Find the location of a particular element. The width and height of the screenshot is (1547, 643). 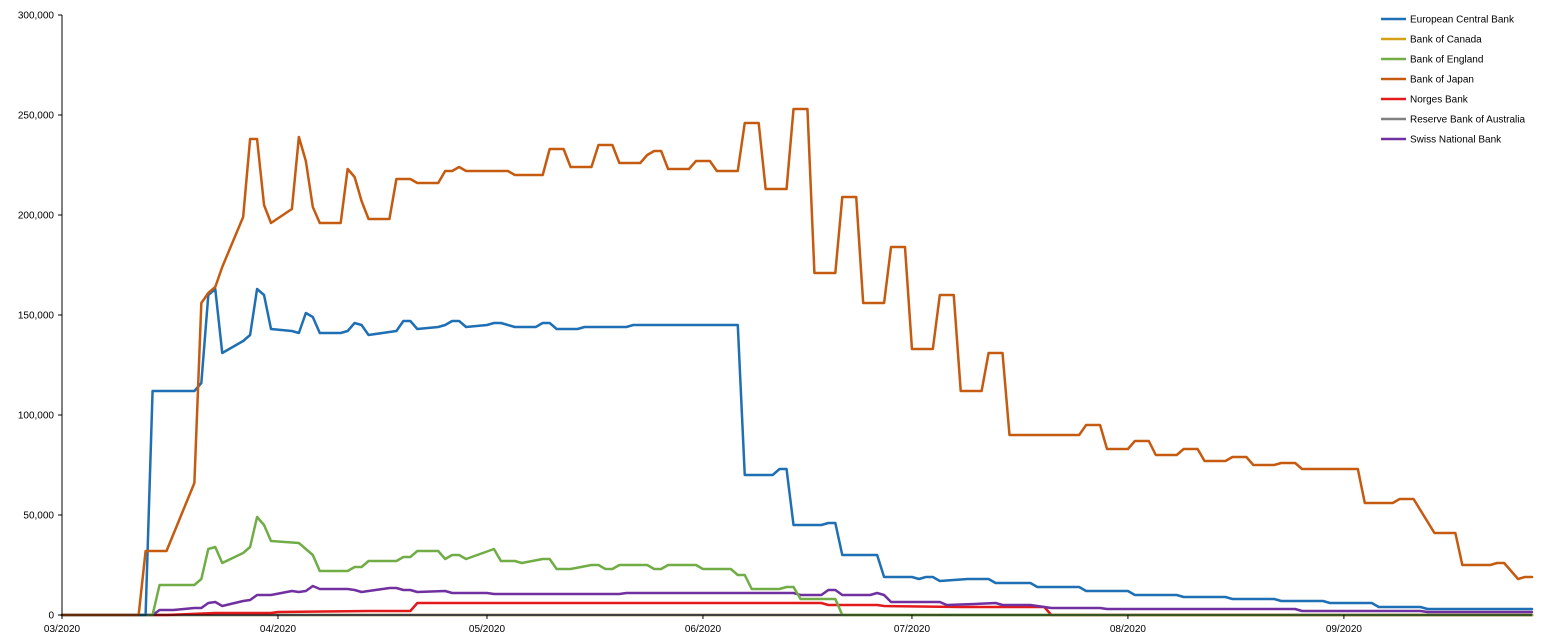

y-tick-label: 50,000 is located at coordinates (38, 516).